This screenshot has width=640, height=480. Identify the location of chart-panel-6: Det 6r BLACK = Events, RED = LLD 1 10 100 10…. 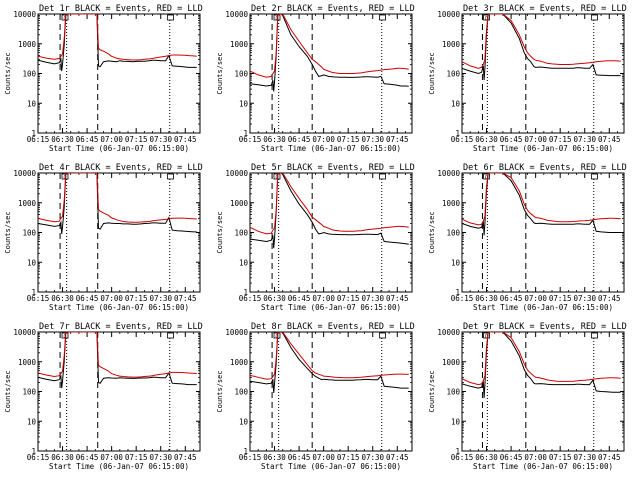
(527, 237).